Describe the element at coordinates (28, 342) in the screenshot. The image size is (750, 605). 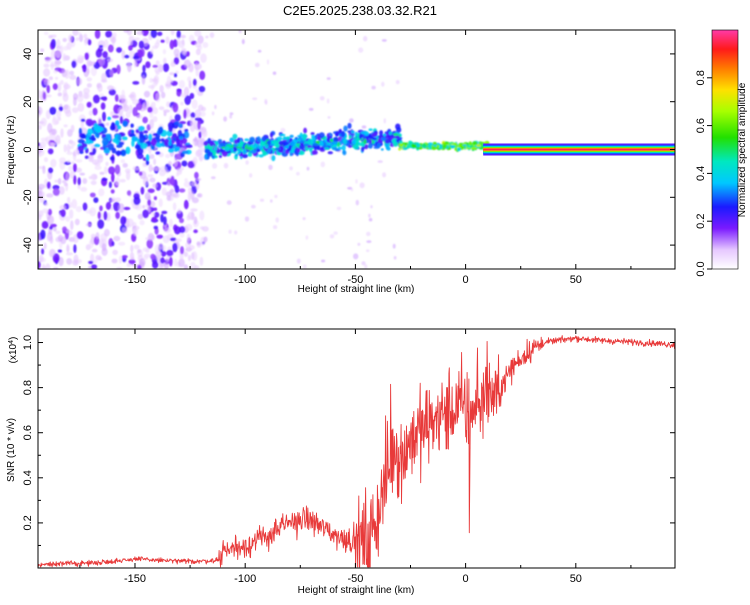
I see `snr-y-tick-label: 1.0` at that location.